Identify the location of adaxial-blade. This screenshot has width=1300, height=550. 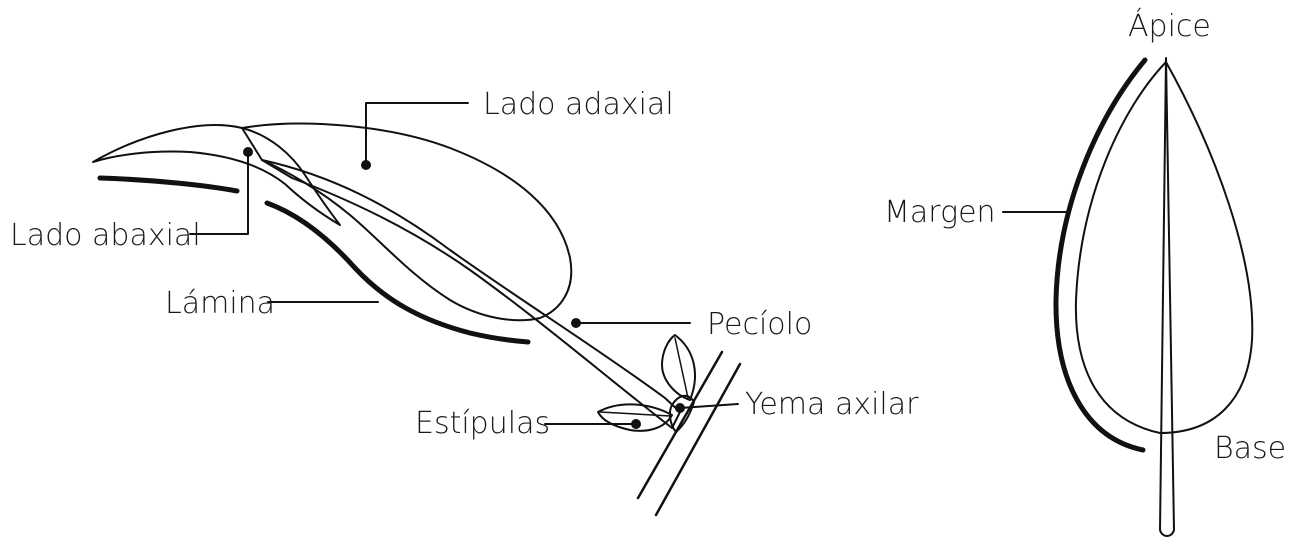
(407, 222).